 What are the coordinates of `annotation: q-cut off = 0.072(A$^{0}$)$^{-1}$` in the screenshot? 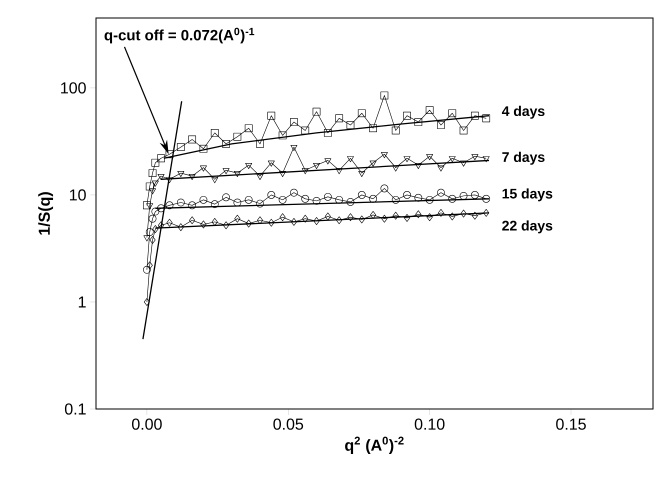 It's located at (179, 36).